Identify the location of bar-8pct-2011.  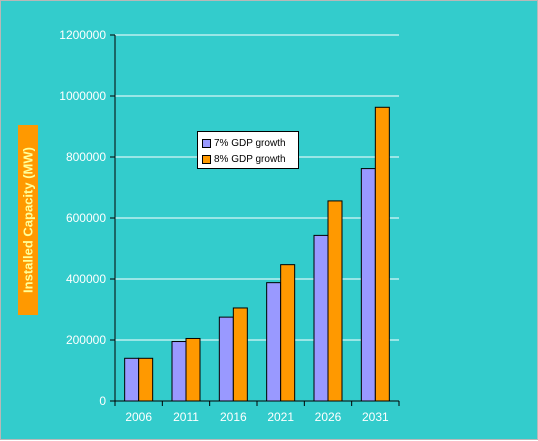
(193, 369).